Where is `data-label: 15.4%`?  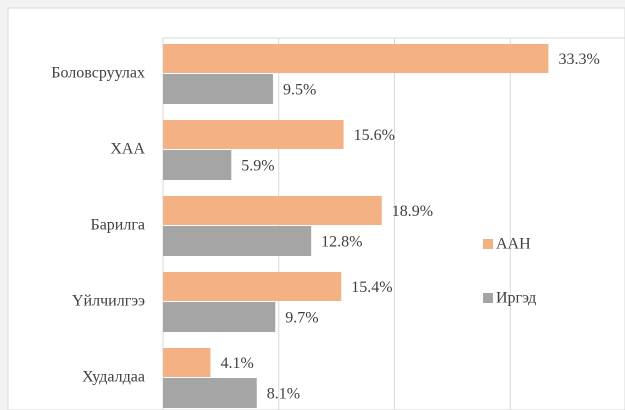
data-label: 15.4% is located at coordinates (371, 287).